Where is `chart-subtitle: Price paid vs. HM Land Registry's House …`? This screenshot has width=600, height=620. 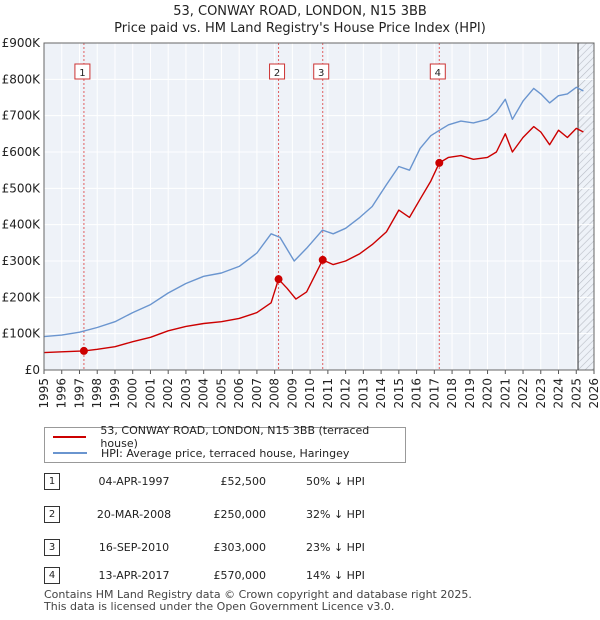
chart-subtitle: Price paid vs. HM Land Registry's House … is located at coordinates (300, 28).